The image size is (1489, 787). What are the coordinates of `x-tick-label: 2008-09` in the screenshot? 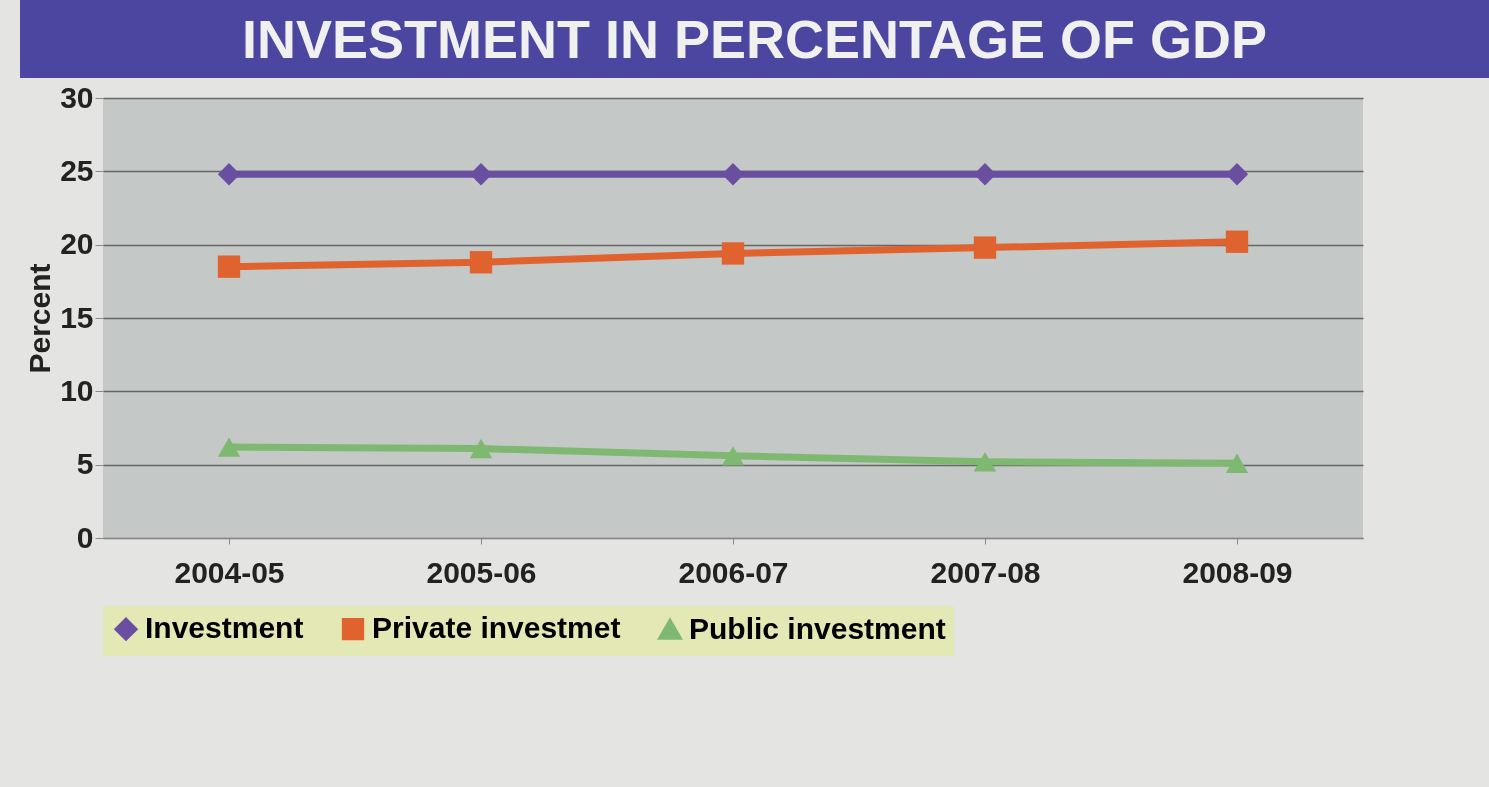 It's located at (1237, 572).